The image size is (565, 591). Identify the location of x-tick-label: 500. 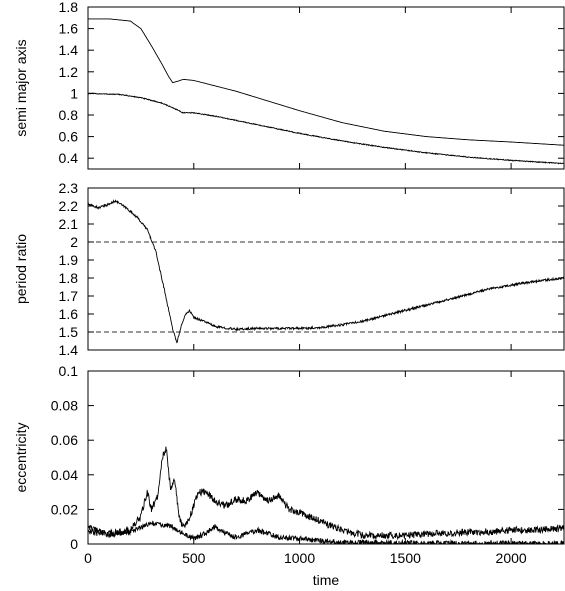
(194, 558).